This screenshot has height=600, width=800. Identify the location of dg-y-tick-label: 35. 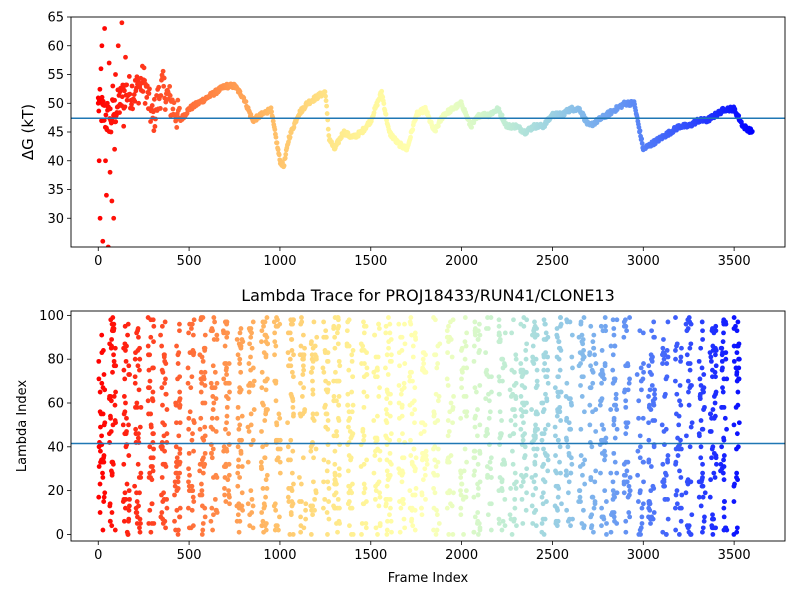
(55, 190).